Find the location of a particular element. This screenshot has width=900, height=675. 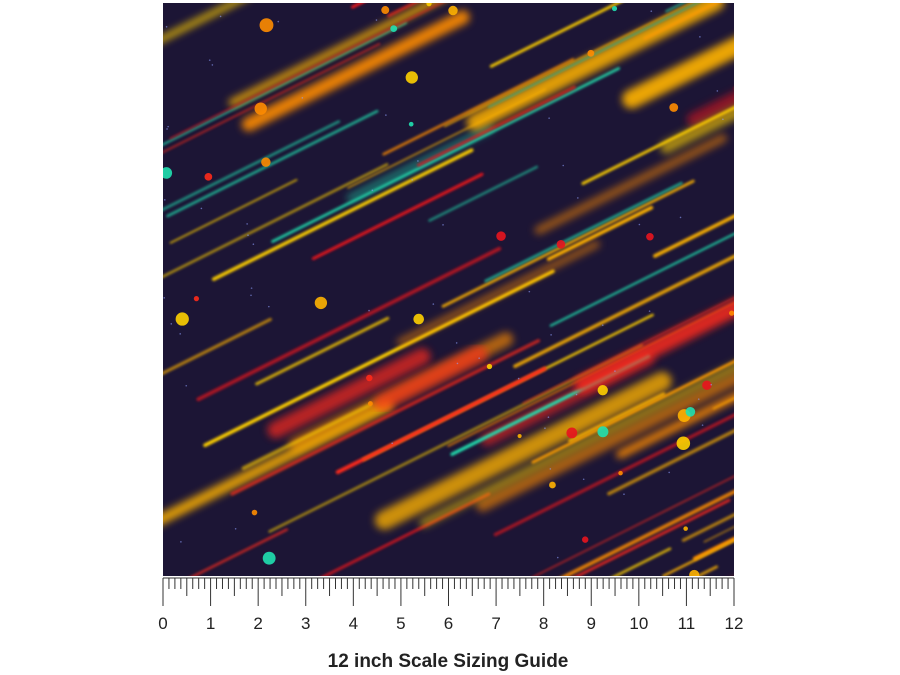

ruler-label: 2 is located at coordinates (257, 623).